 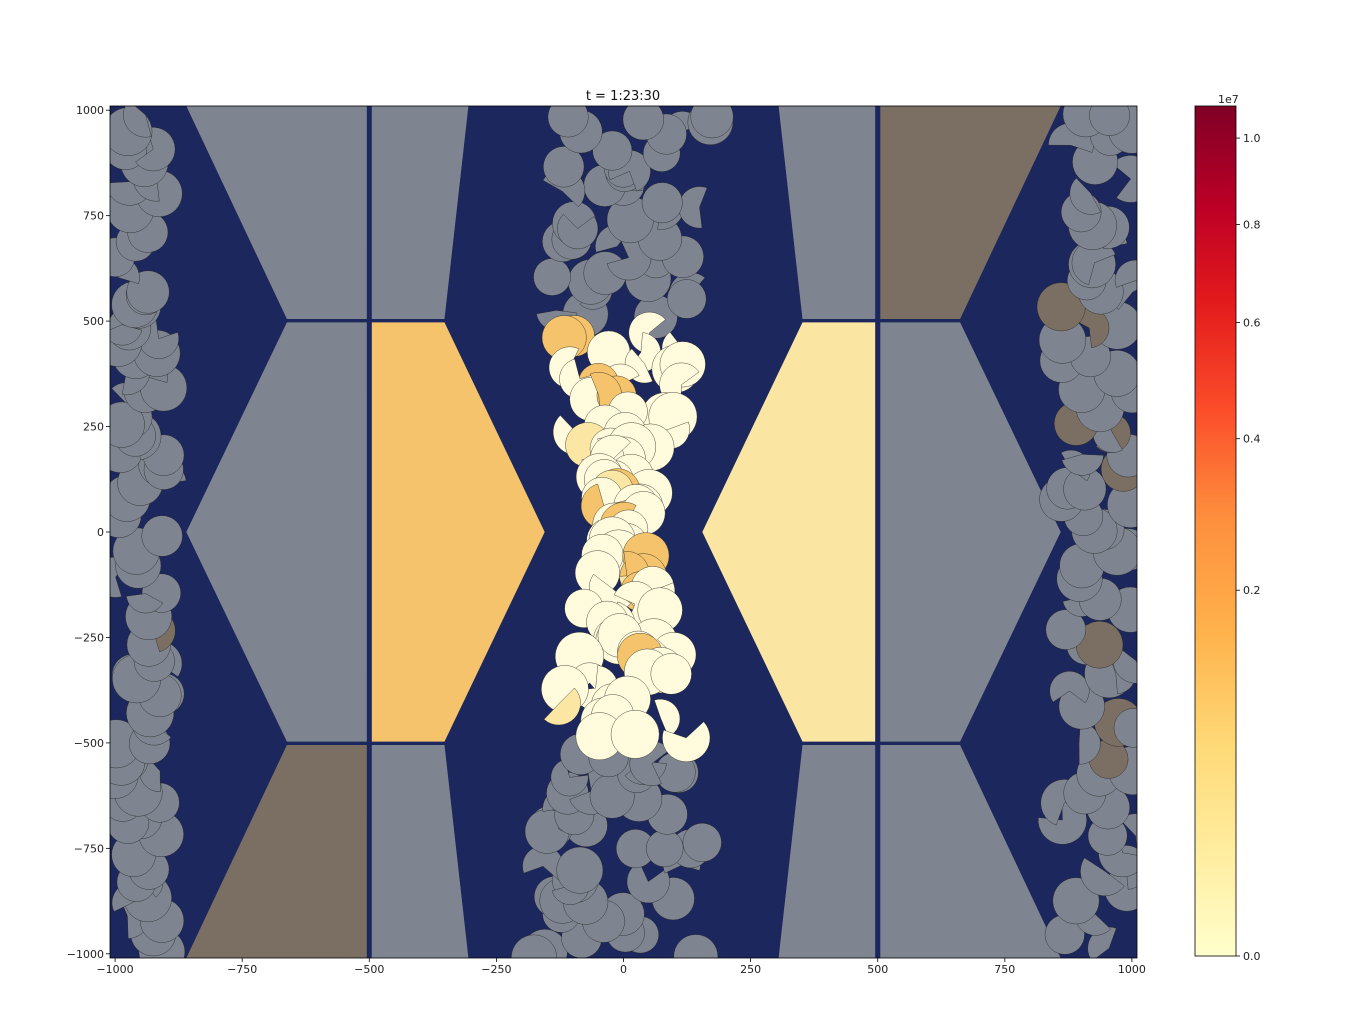 I want to click on x-tick-label: −250, so click(x=496, y=969).